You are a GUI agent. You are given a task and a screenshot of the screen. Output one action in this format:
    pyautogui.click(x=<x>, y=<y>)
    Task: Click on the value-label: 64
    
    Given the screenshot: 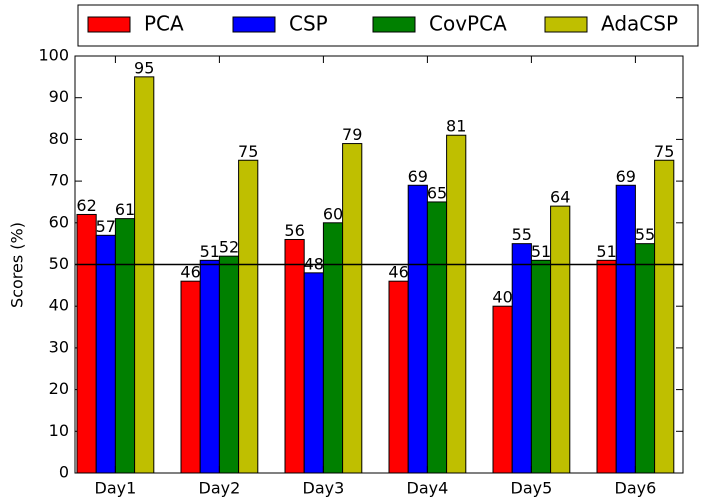 What is the action you would take?
    pyautogui.click(x=560, y=197)
    